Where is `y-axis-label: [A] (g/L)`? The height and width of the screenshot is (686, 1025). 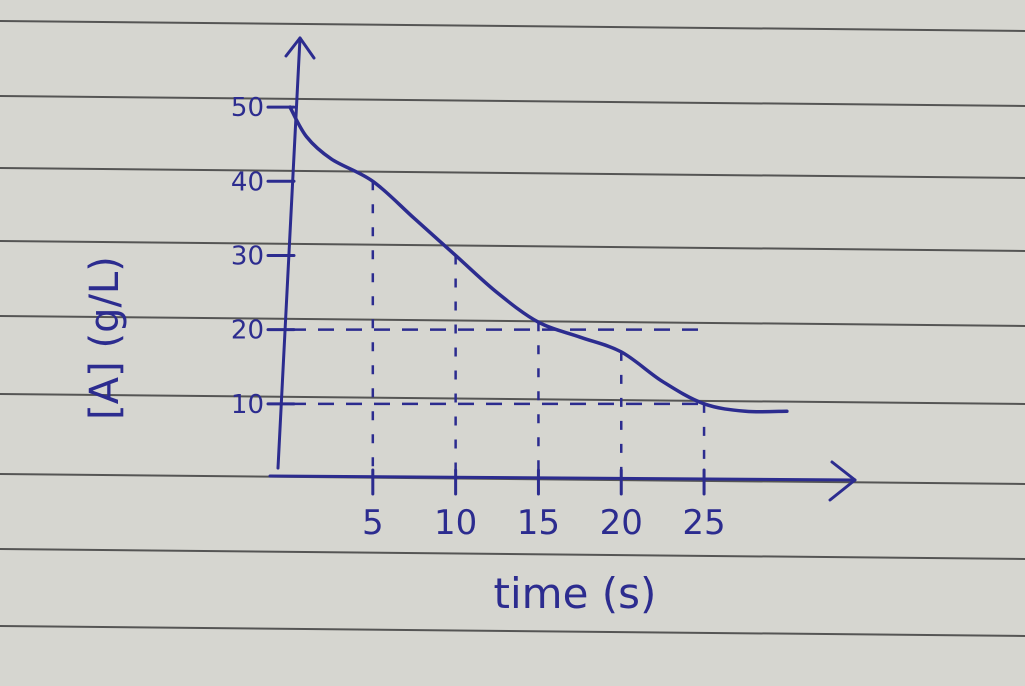
y-axis-label: [A] (g/L) is located at coordinates (105, 338).